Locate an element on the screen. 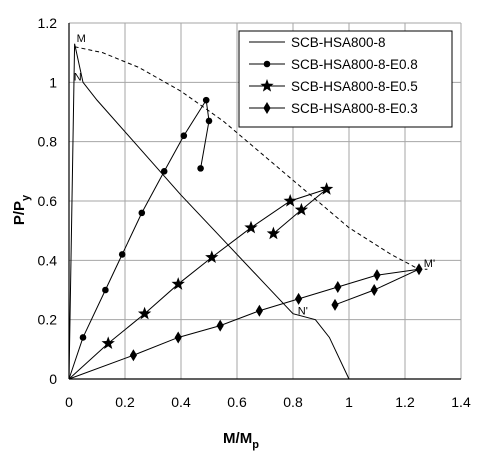 The width and height of the screenshot is (486, 458). legend-entry: SCB-HSA800-8-E0.3 is located at coordinates (333, 108).